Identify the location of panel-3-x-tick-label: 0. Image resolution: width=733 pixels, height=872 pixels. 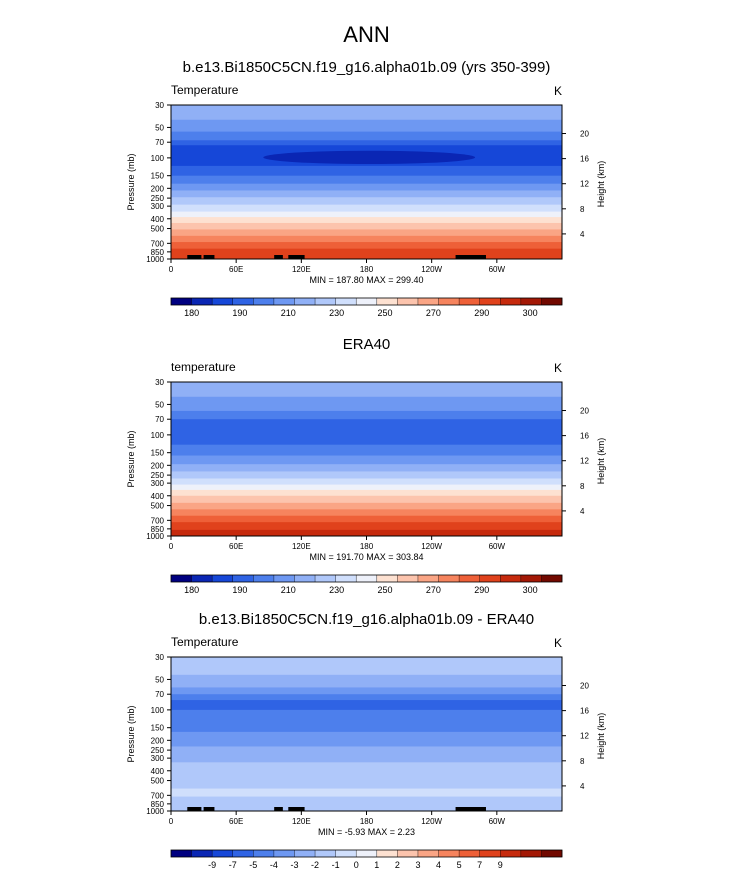
(171, 821).